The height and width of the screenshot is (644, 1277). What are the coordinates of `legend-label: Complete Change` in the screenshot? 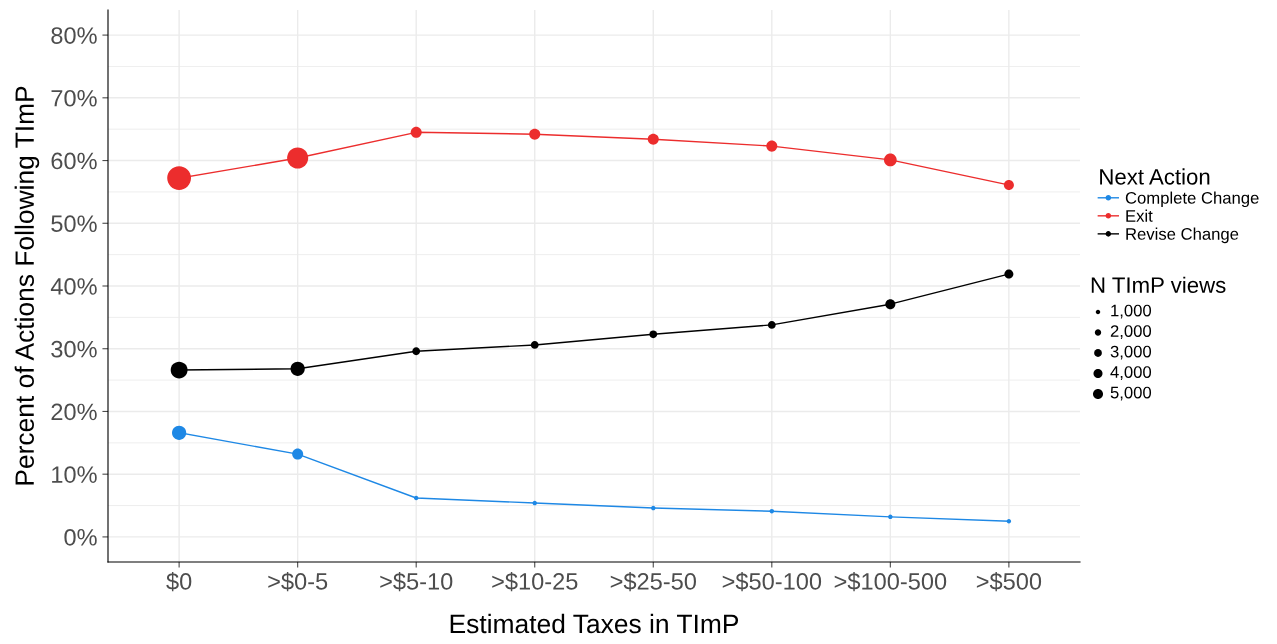 It's located at (1192, 199).